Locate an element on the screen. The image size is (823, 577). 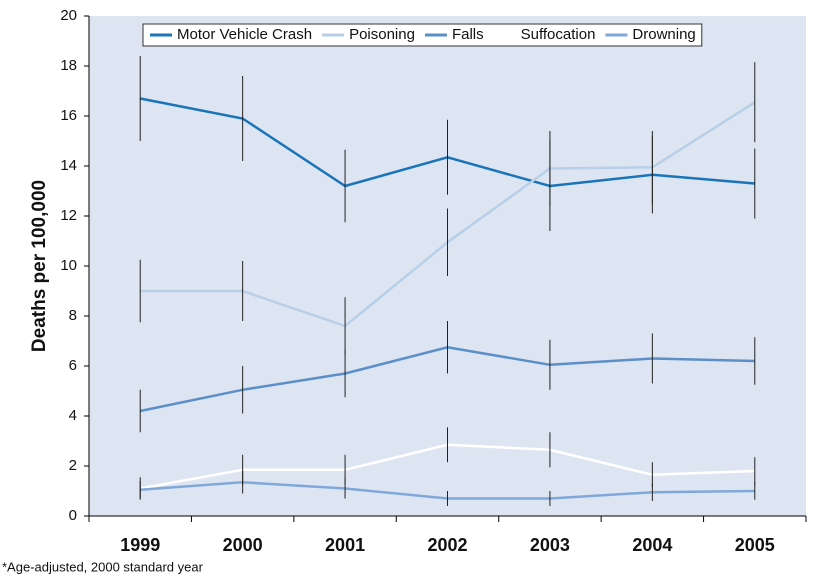
legend-label: Suffocation is located at coordinates (558, 34).